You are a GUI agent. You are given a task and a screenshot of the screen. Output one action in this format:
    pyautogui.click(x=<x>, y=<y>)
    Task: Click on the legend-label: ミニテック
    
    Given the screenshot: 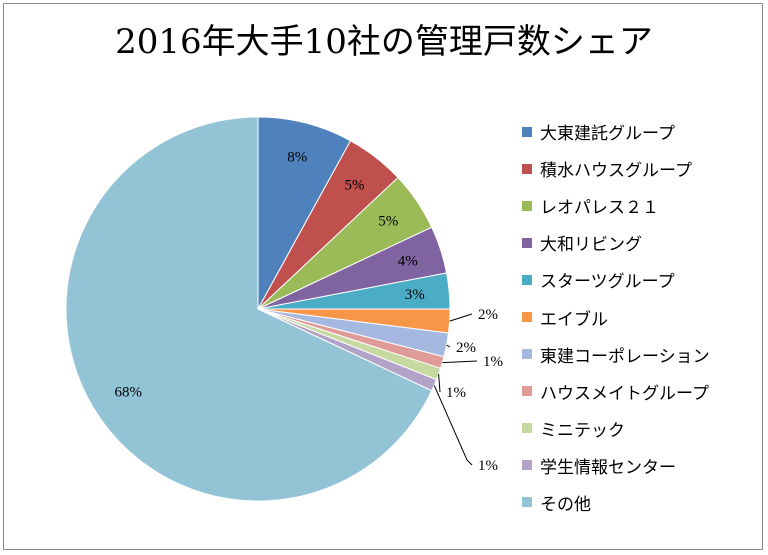 What is the action you would take?
    pyautogui.click(x=582, y=430)
    